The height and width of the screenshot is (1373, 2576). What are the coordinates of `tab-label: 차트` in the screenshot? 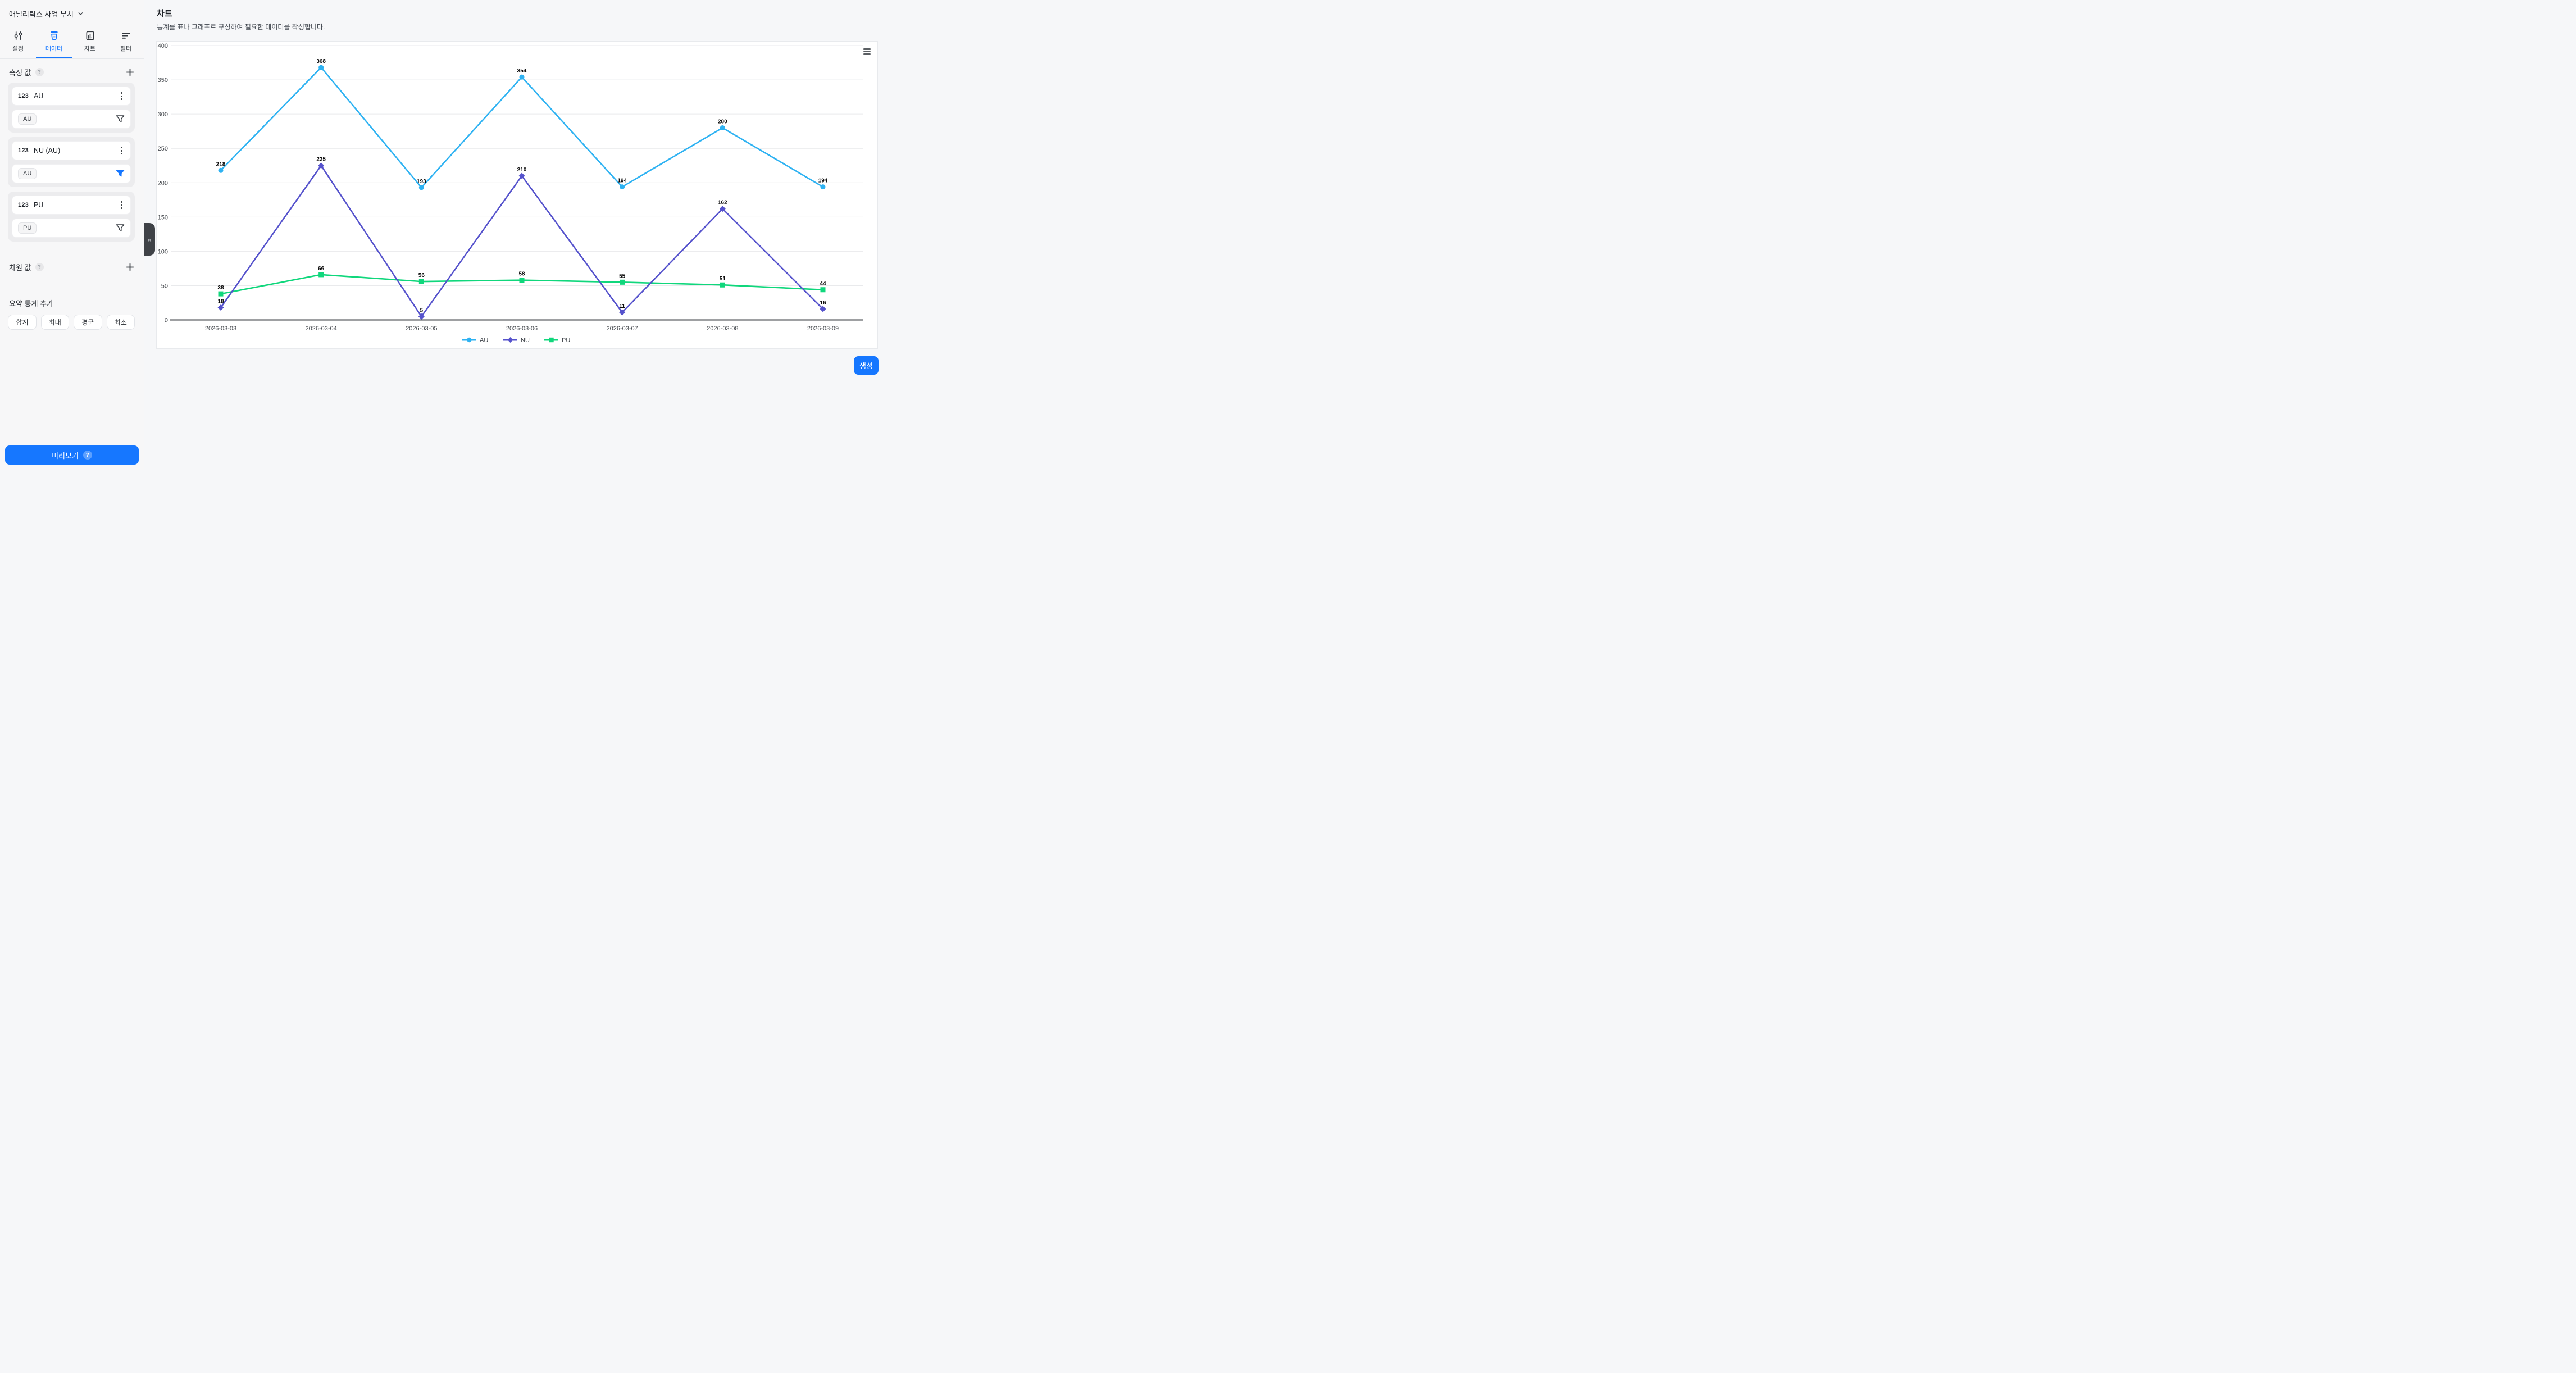 It's located at (90, 49).